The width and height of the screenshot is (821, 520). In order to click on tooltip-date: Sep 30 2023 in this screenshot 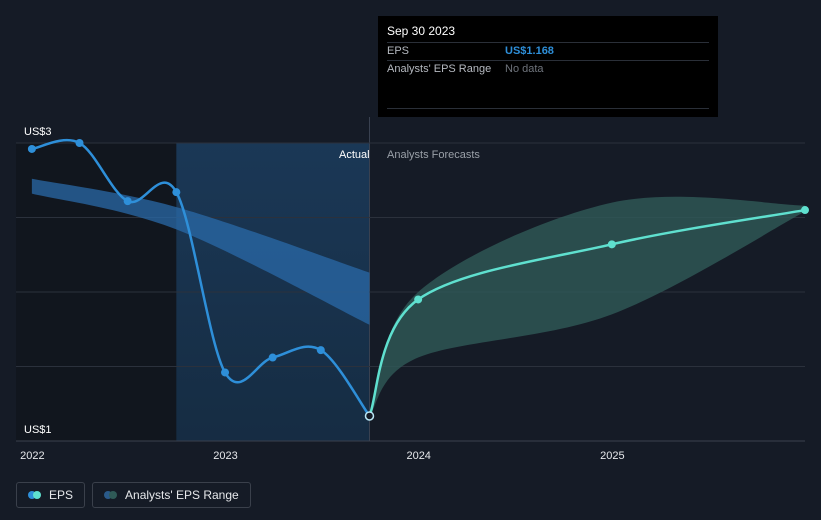, I will do `click(421, 31)`.